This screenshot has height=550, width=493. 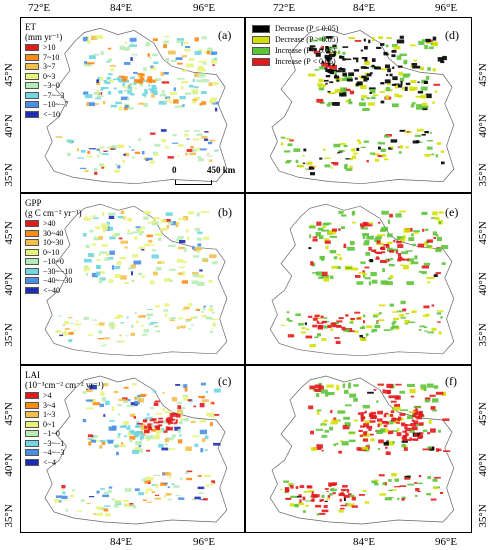 I want to click on legend-entry: 3~4, so click(x=44, y=406).